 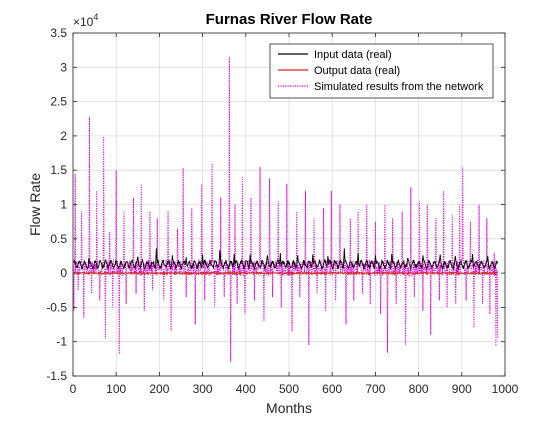 What do you see at coordinates (58, 239) in the screenshot?
I see `y-tick-label-4: 0.5` at bounding box center [58, 239].